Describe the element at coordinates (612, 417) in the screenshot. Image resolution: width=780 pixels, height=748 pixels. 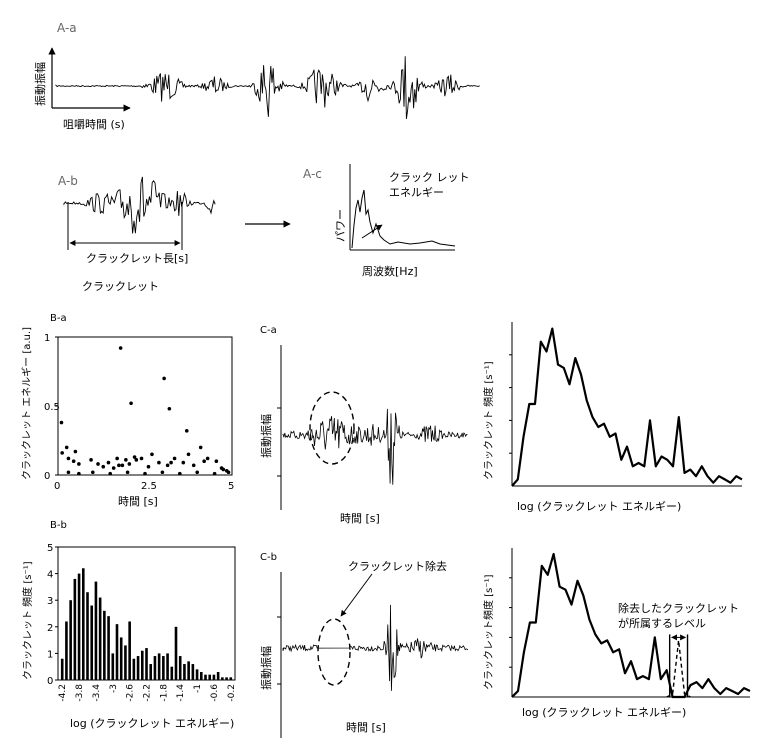
I see `chart-d-a: クラックレット 頻度 [s⁻¹] log (クラックレット エネルギー)` at that location.